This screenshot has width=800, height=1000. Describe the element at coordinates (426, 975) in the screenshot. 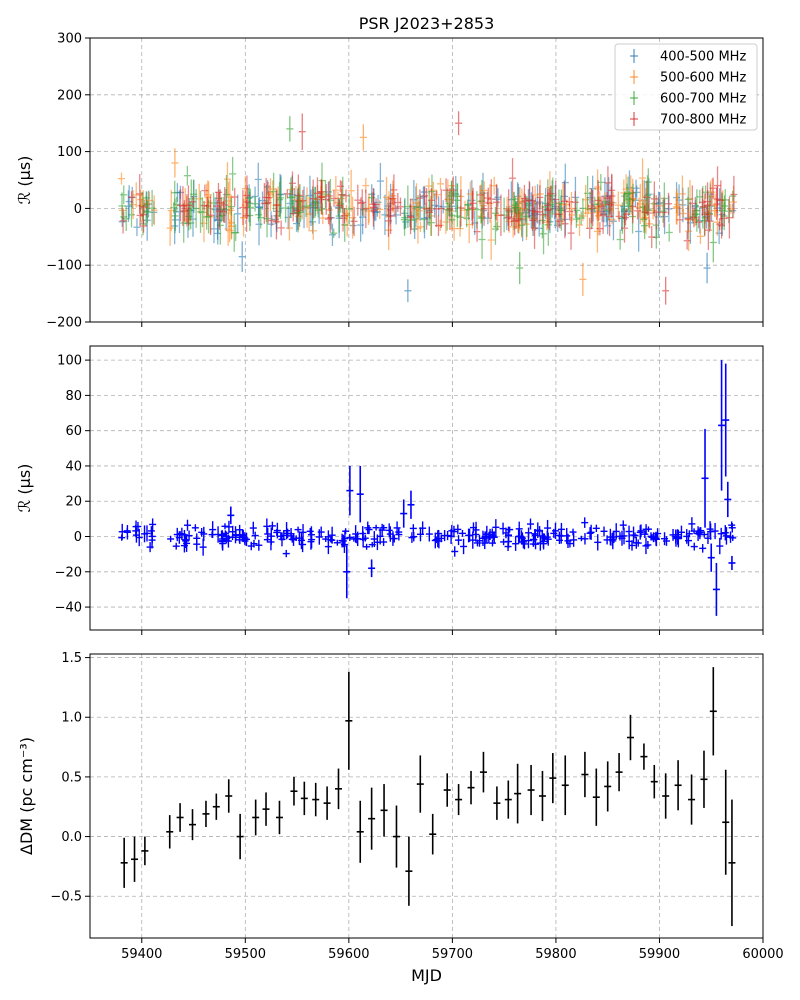

I see `x-axis-label: MJD` at that location.